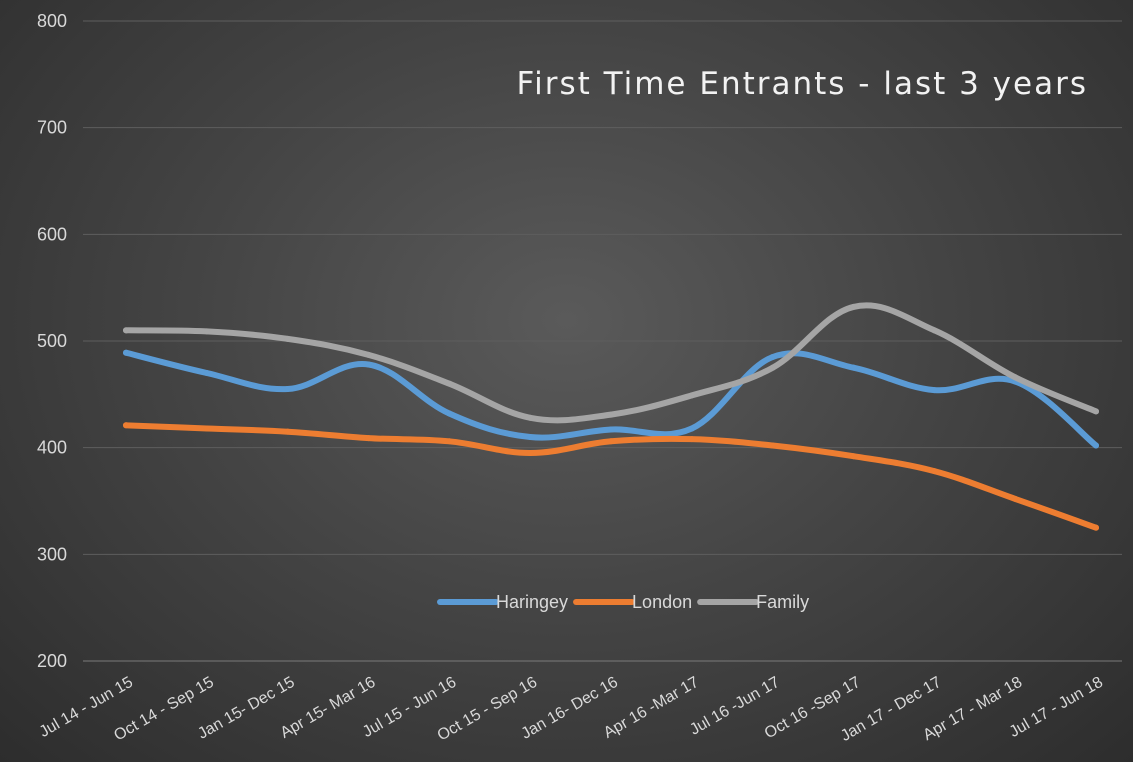  What do you see at coordinates (611, 476) in the screenshot?
I see `series-london` at bounding box center [611, 476].